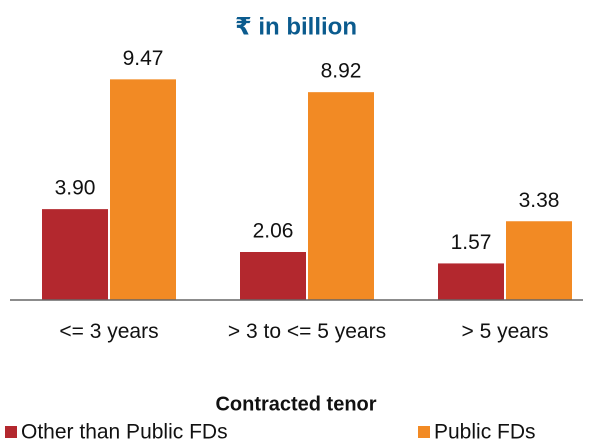  What do you see at coordinates (341, 71) in the screenshot?
I see `data-label: 8.92` at bounding box center [341, 71].